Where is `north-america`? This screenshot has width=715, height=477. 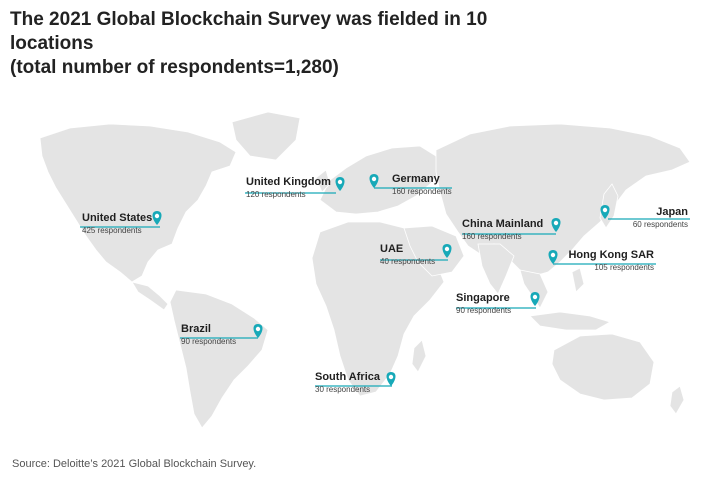
north-america is located at coordinates (138, 203).